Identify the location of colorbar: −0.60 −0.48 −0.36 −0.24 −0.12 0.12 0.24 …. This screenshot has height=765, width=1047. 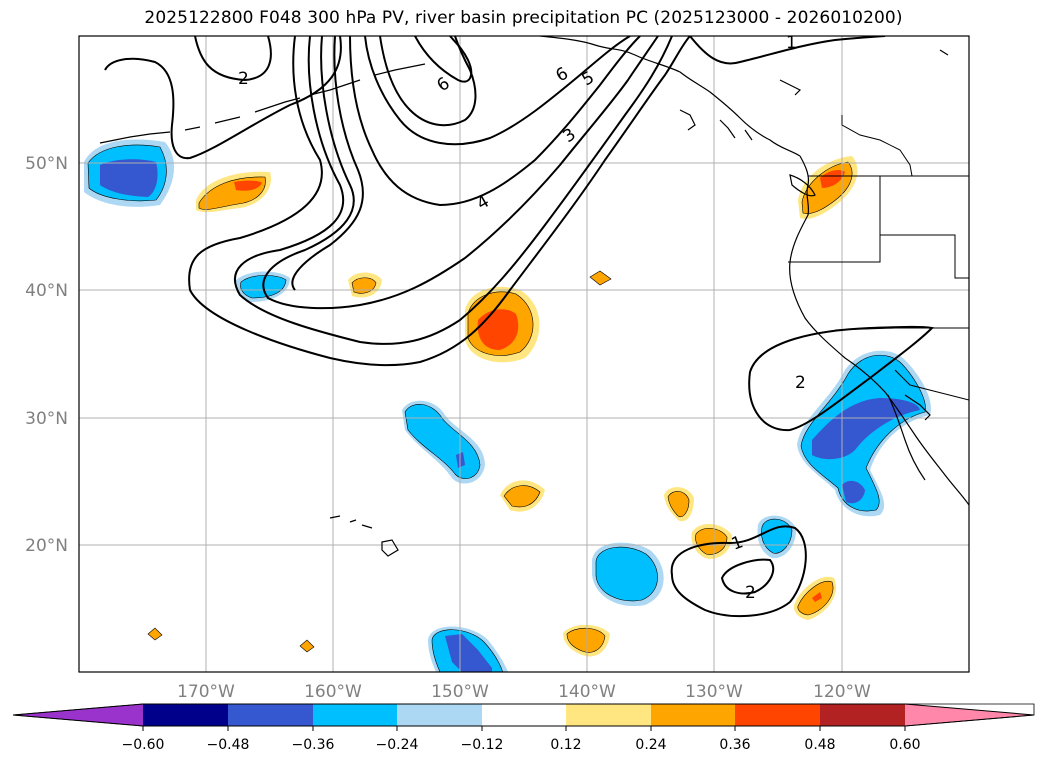
(523, 728).